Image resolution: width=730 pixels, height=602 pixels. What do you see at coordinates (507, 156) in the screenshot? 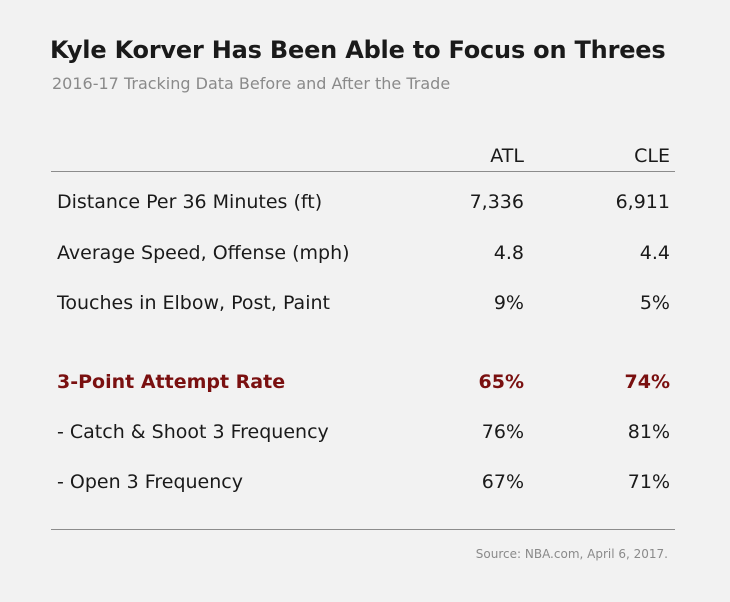
I see `column-header-atl: ATL` at bounding box center [507, 156].